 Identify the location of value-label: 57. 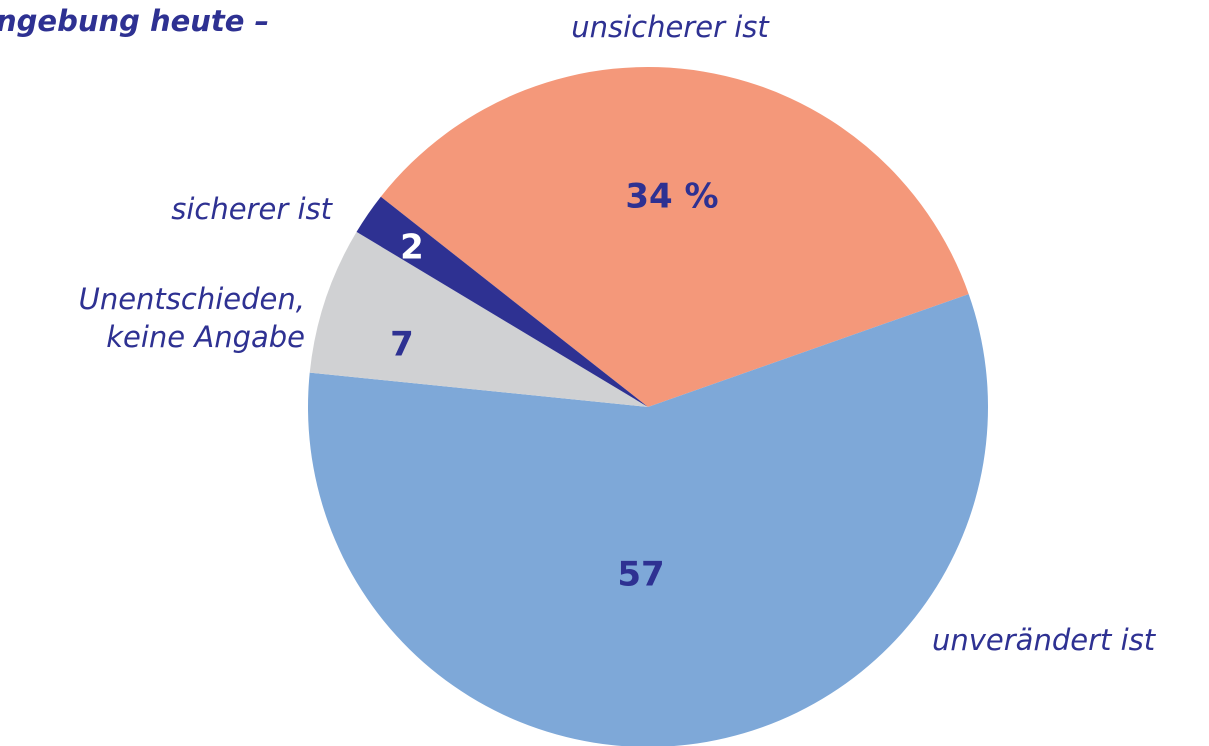
(640, 575).